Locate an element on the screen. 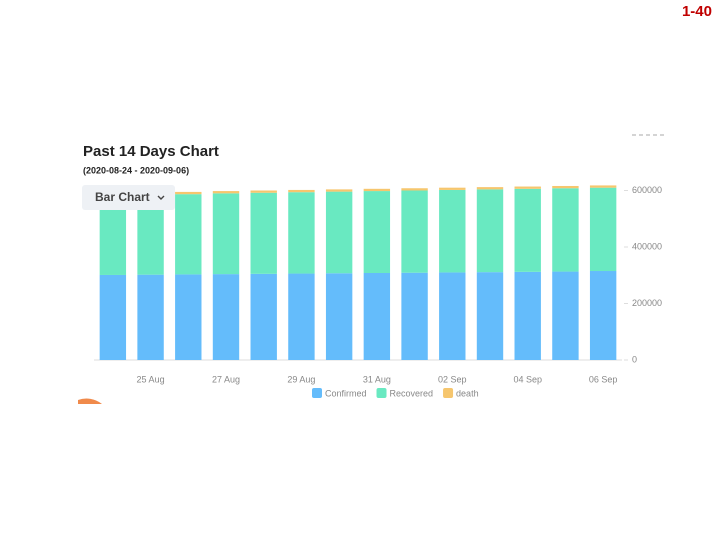  y-tick-label: 600000 is located at coordinates (647, 190).